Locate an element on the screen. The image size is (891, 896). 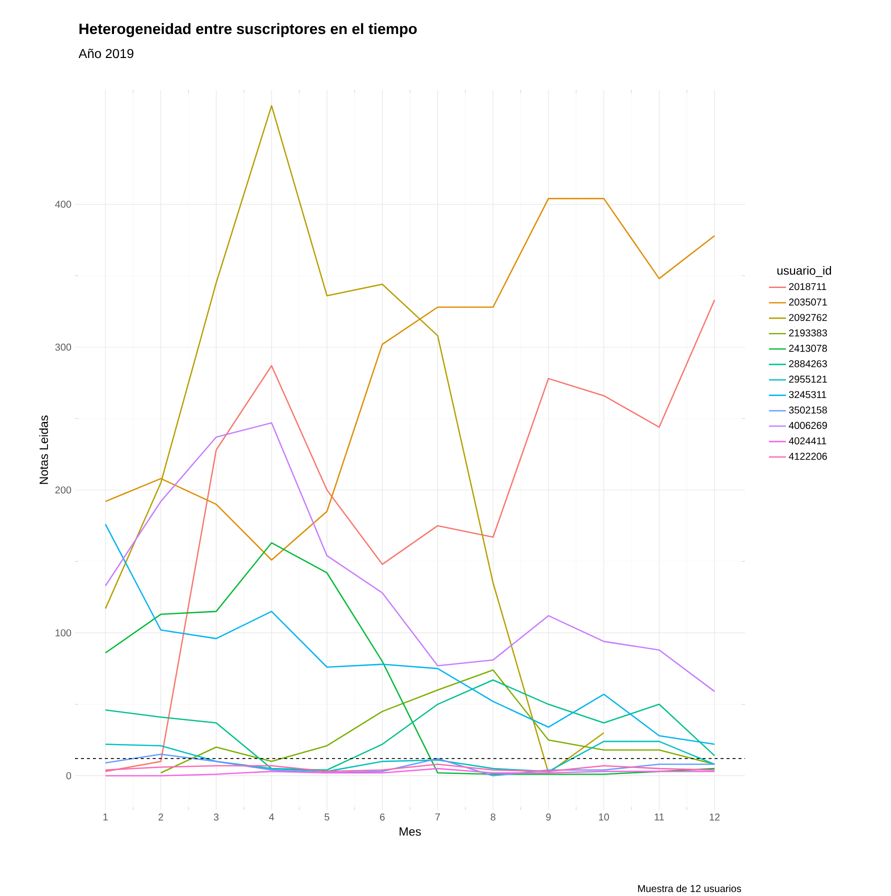
x-tick-label: 10 is located at coordinates (604, 817).